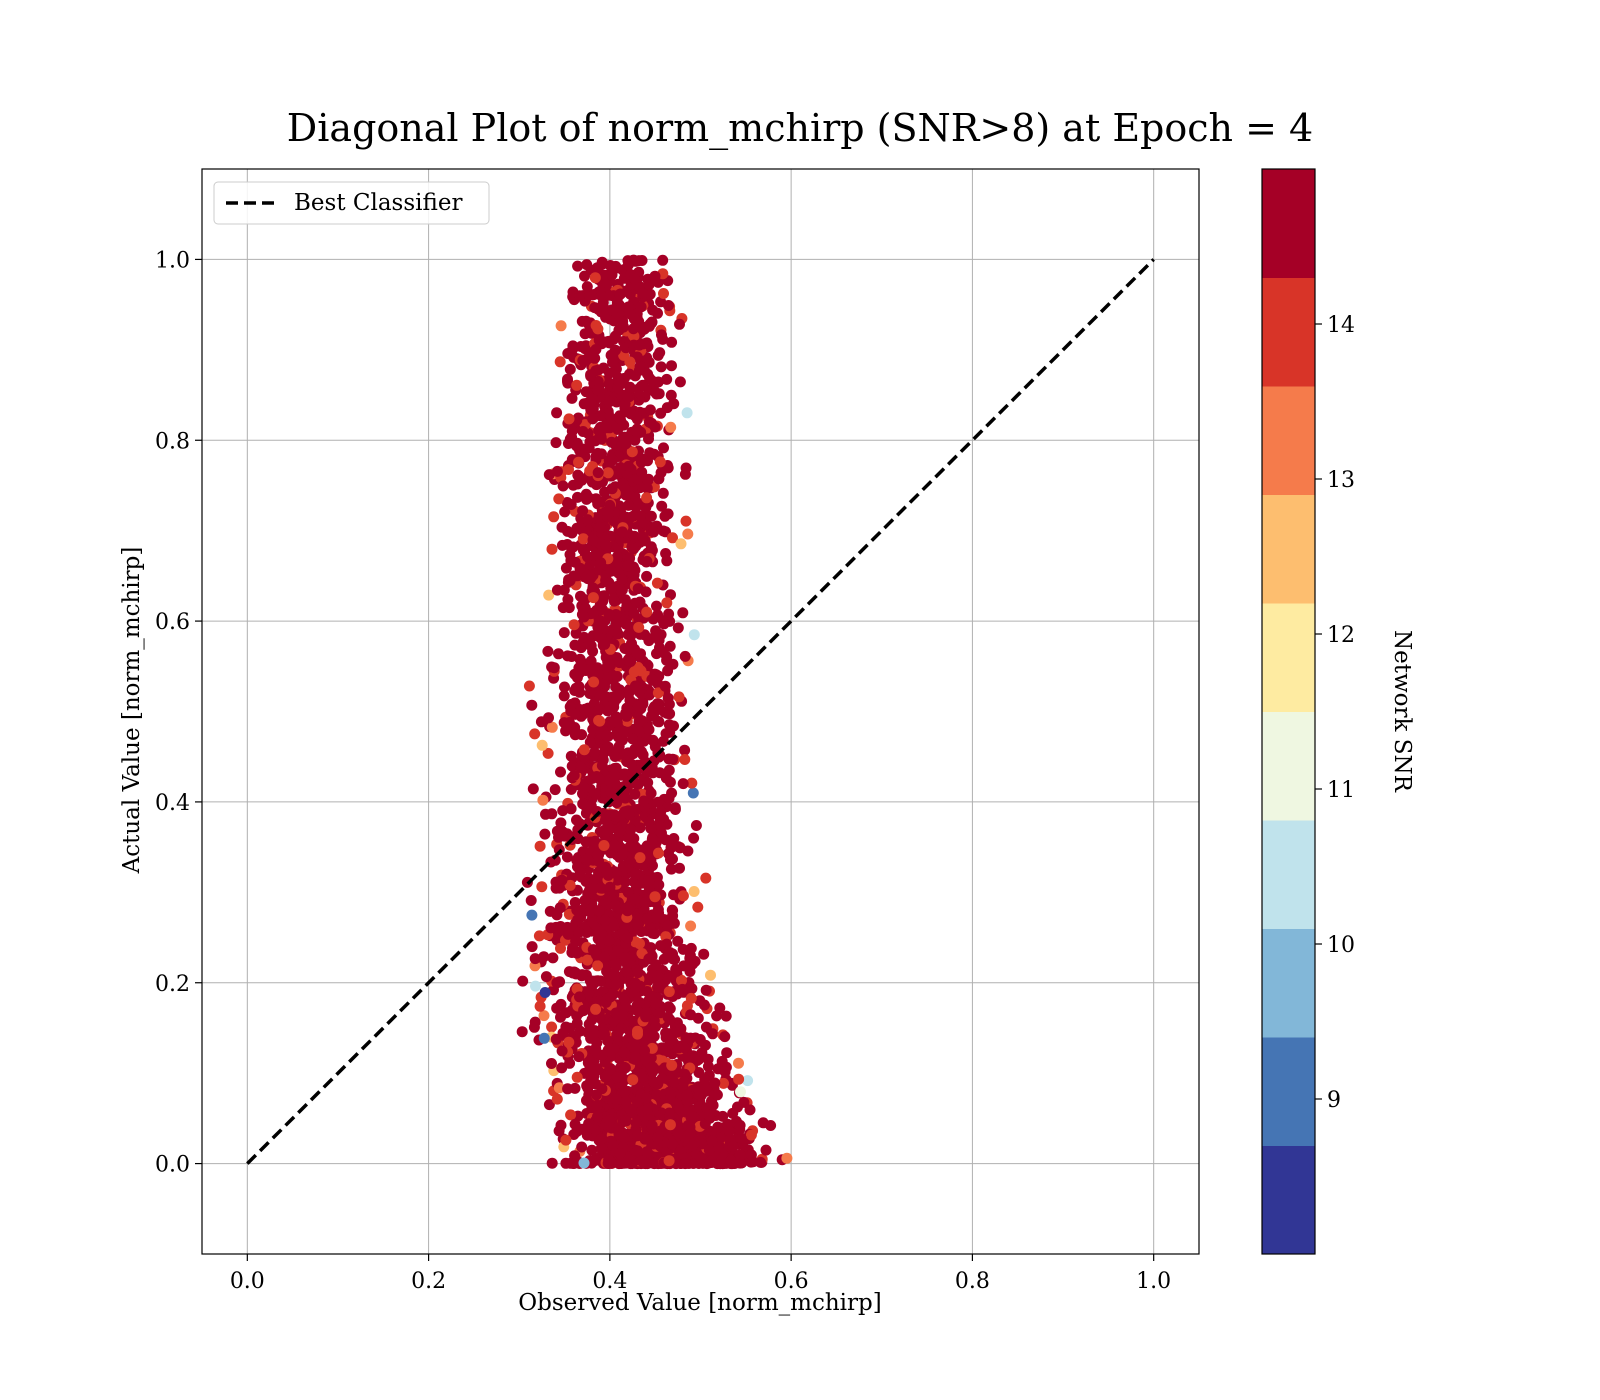  What do you see at coordinates (1341, 945) in the screenshot?
I see `colorbar-tick-label: 10` at bounding box center [1341, 945].